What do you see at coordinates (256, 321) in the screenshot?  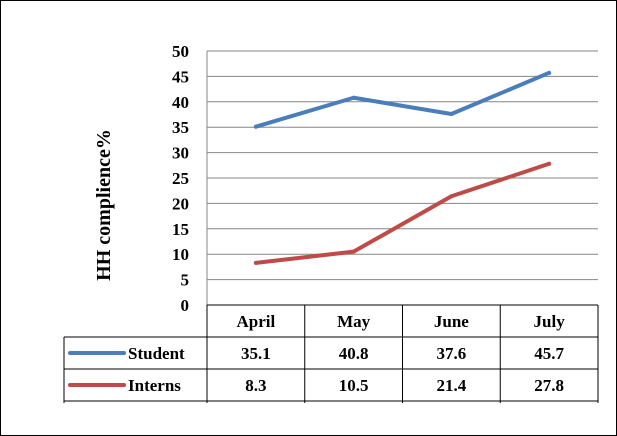 I see `x-category-label: April` at bounding box center [256, 321].